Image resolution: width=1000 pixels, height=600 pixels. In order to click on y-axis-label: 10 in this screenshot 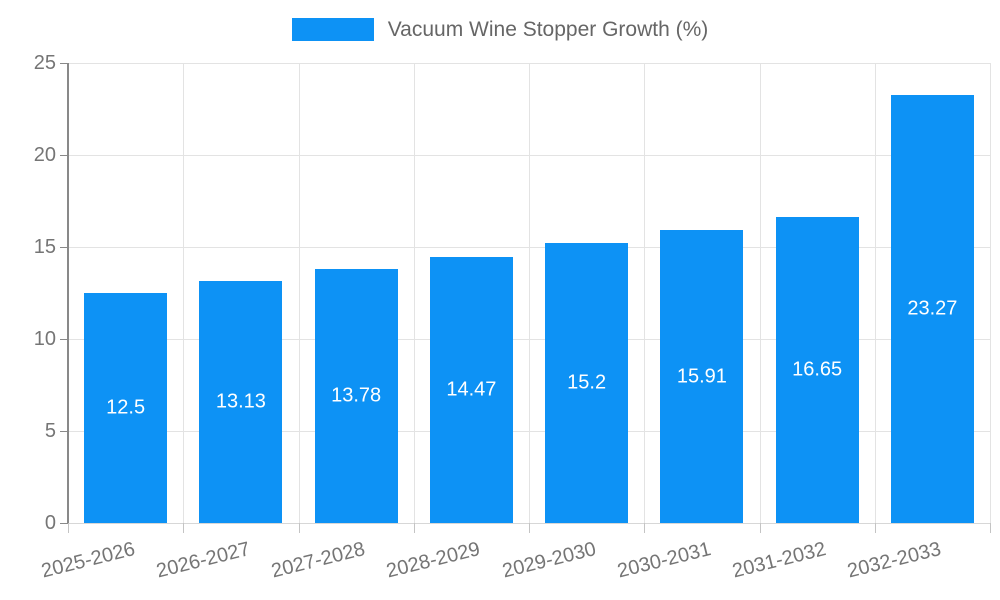, I will do `click(44, 339)`.